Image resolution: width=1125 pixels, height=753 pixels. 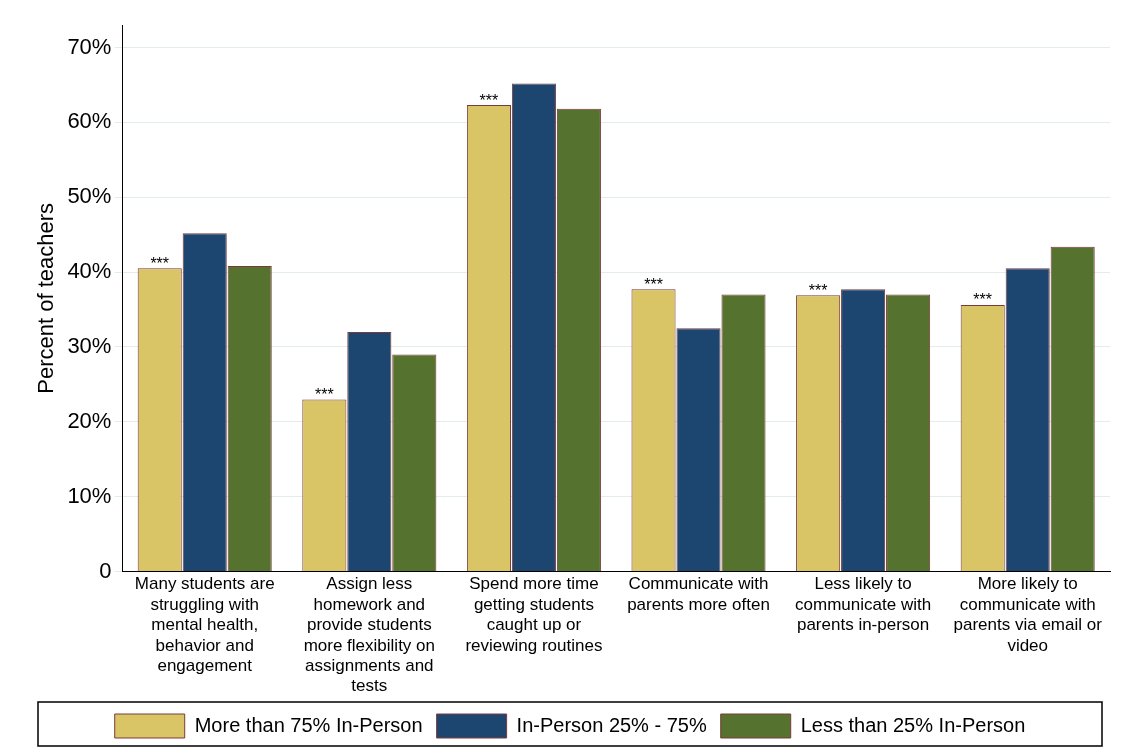 What do you see at coordinates (204, 625) in the screenshot?
I see `x-tick-label: Many students are struggling with mental health, behavior and engagement` at bounding box center [204, 625].